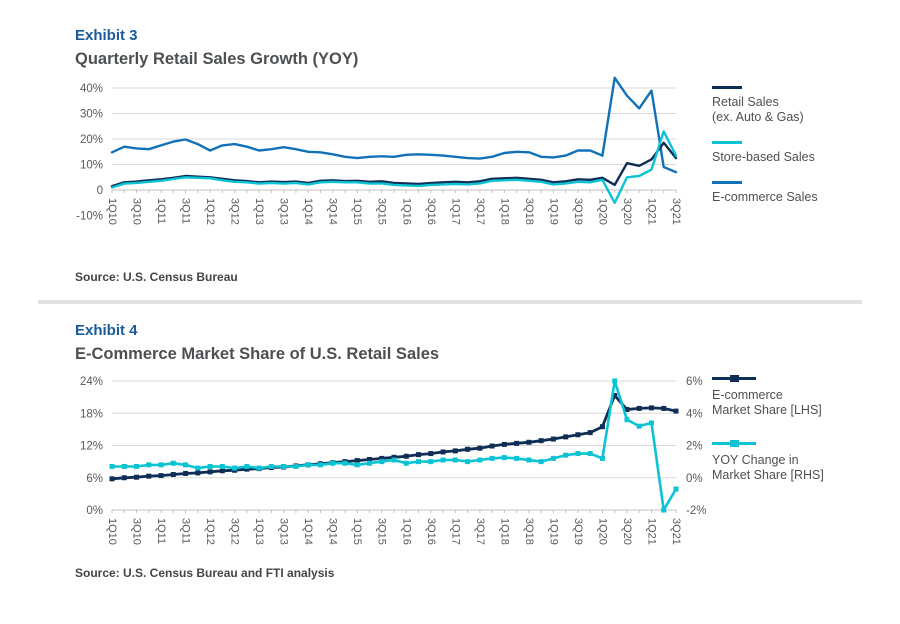 The image size is (900, 624). Describe the element at coordinates (450, 302) in the screenshot. I see `section-divider` at that location.